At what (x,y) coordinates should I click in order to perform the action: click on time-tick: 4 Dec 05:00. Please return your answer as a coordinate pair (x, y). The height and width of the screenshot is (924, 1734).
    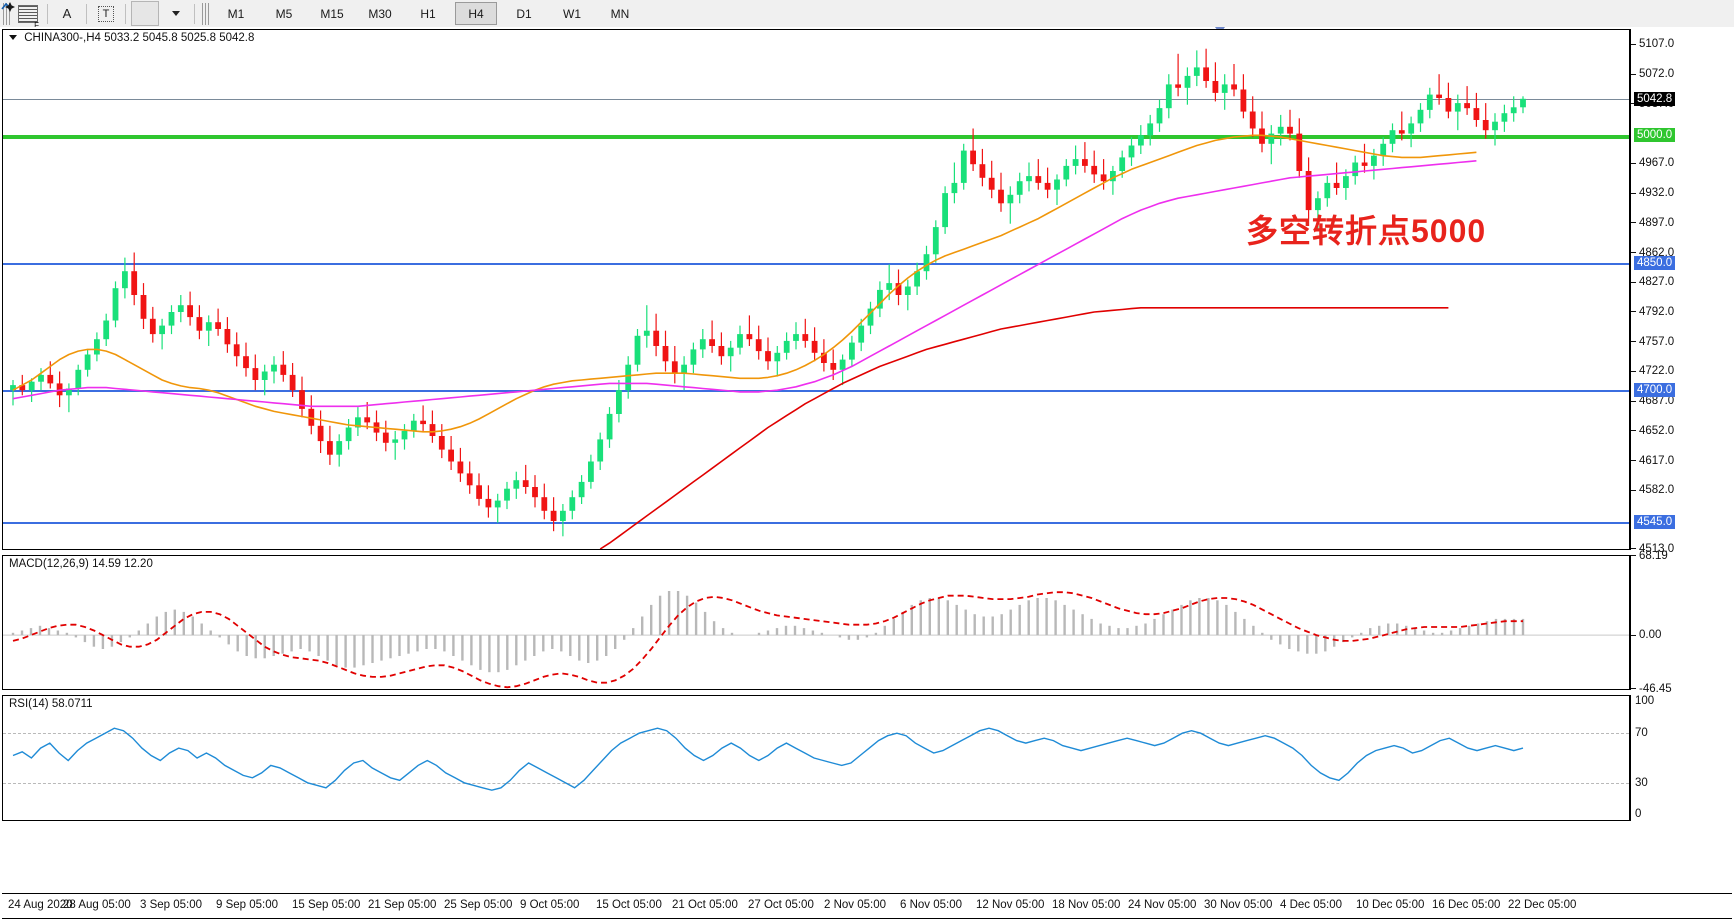
    Looking at the image, I should click on (1311, 905).